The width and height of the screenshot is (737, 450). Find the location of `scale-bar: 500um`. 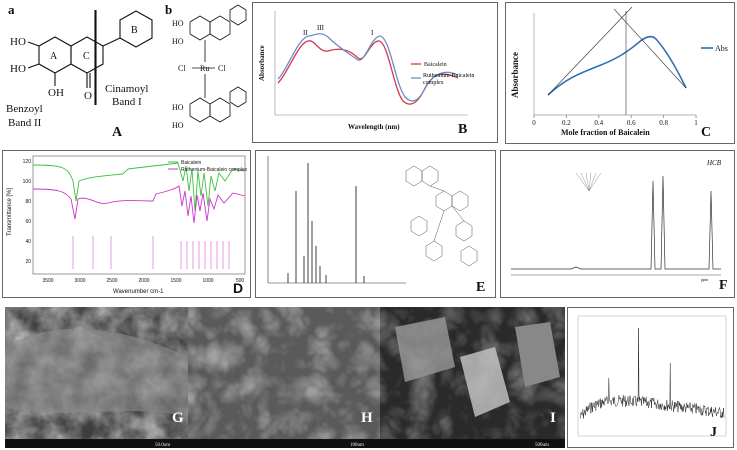

scale-bar: 500um is located at coordinates (542, 445).